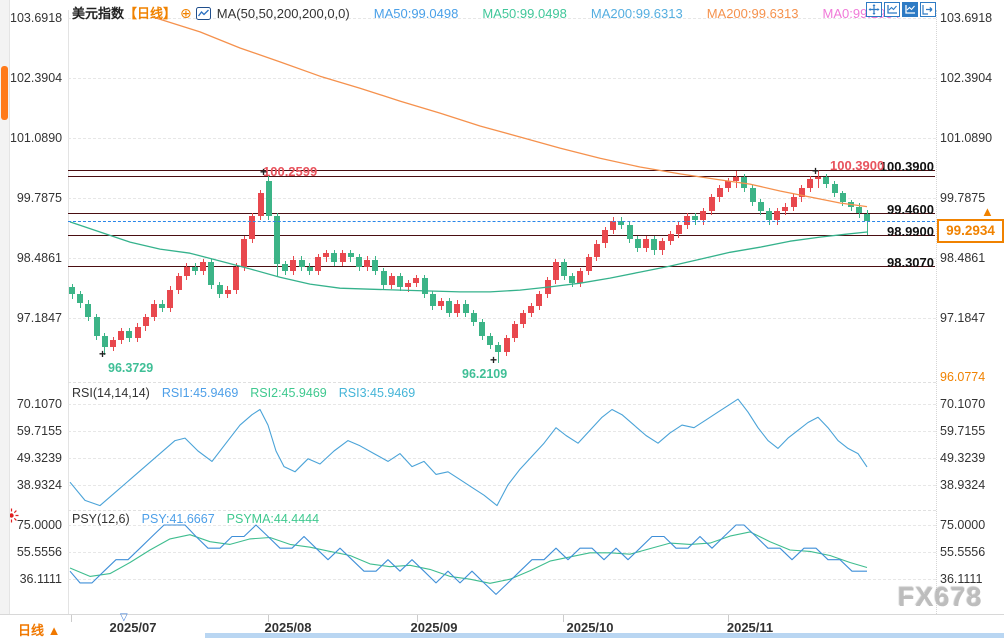  What do you see at coordinates (36, 18) in the screenshot?
I see `price-axis-label-left: 103.6918` at bounding box center [36, 18].